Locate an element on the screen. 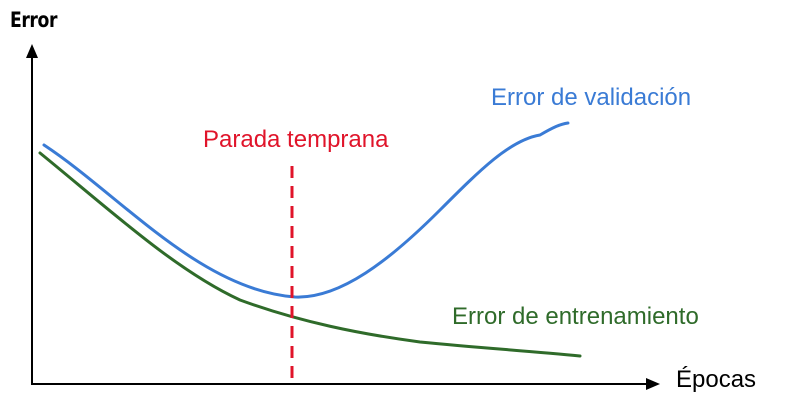 This screenshot has width=788, height=401. y-axis-arrowhead is located at coordinates (32, 51).